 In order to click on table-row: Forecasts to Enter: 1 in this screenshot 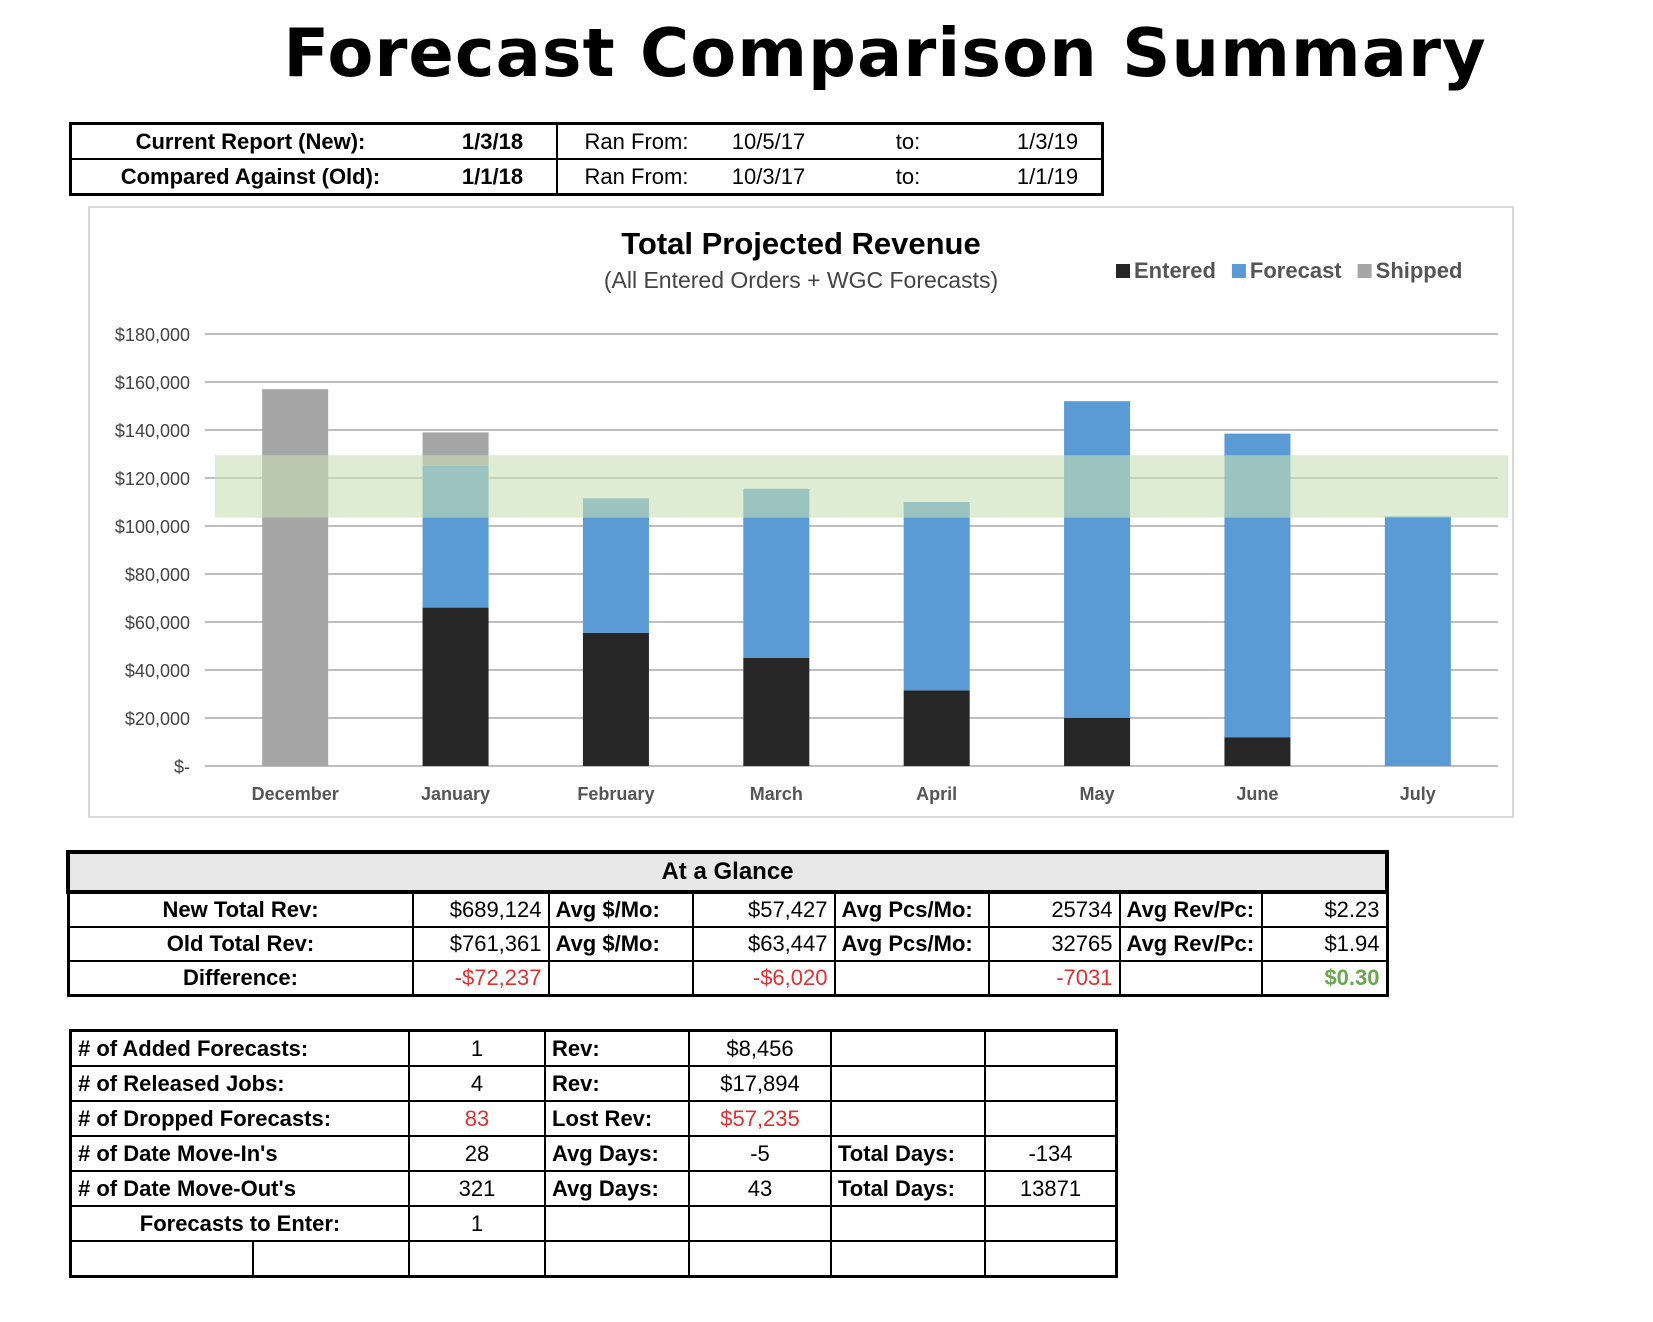, I will do `click(593, 1223)`.